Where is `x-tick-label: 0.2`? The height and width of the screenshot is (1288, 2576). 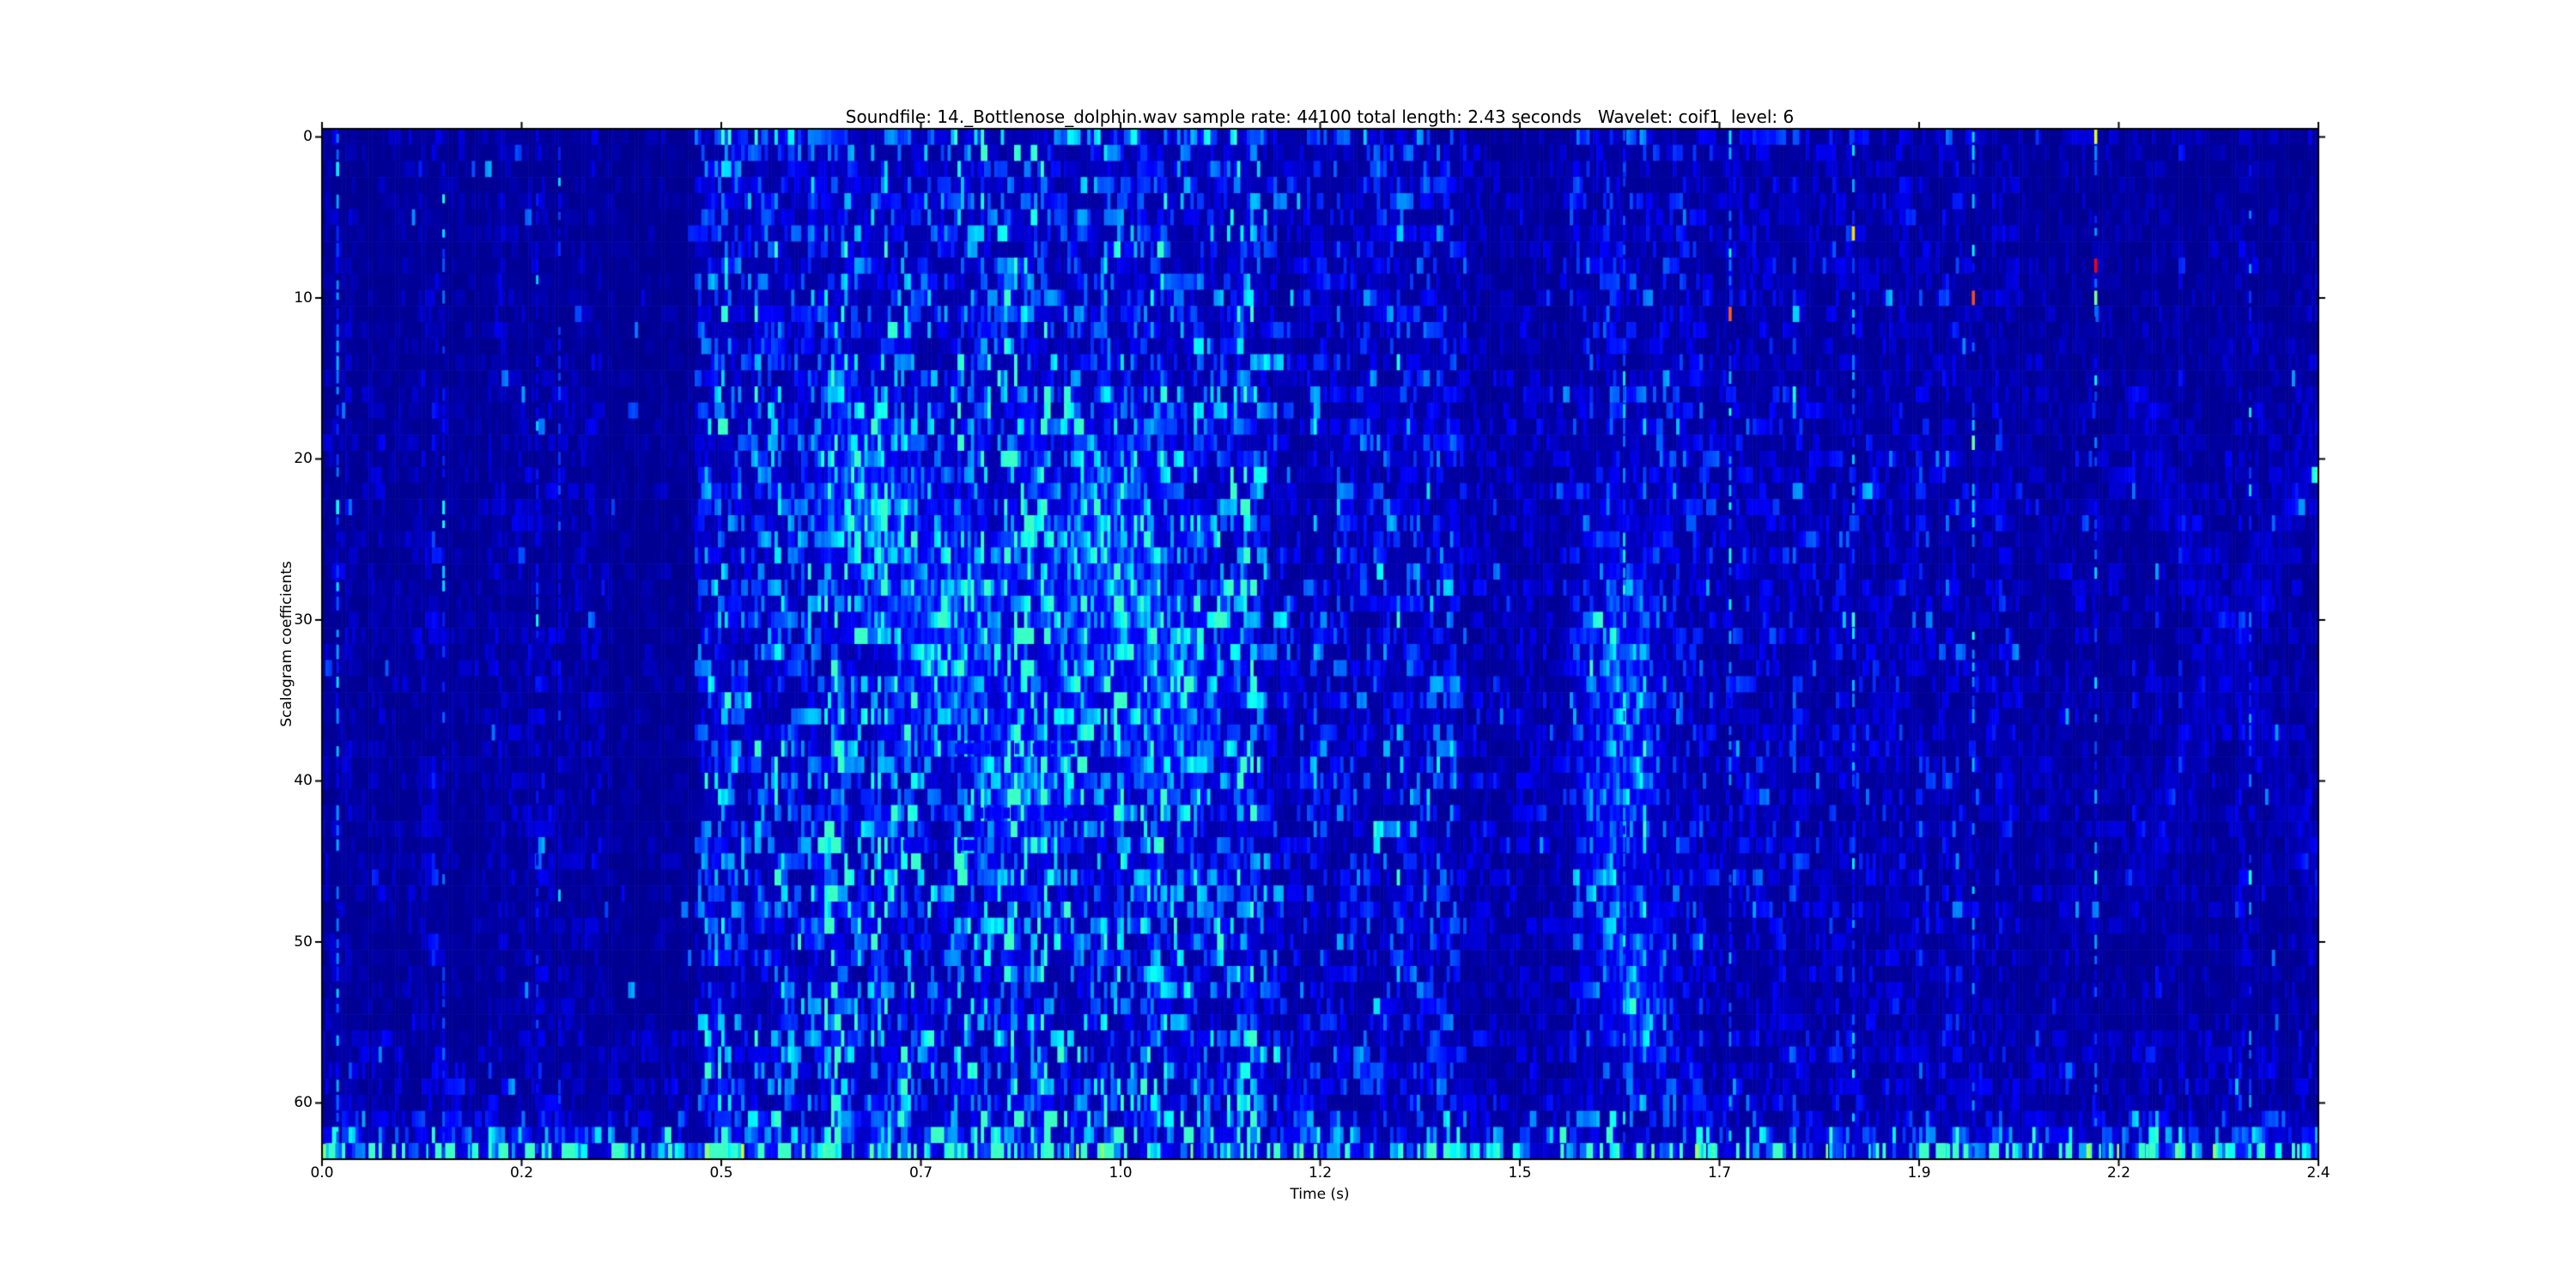
x-tick-label: 0.2 is located at coordinates (521, 1173).